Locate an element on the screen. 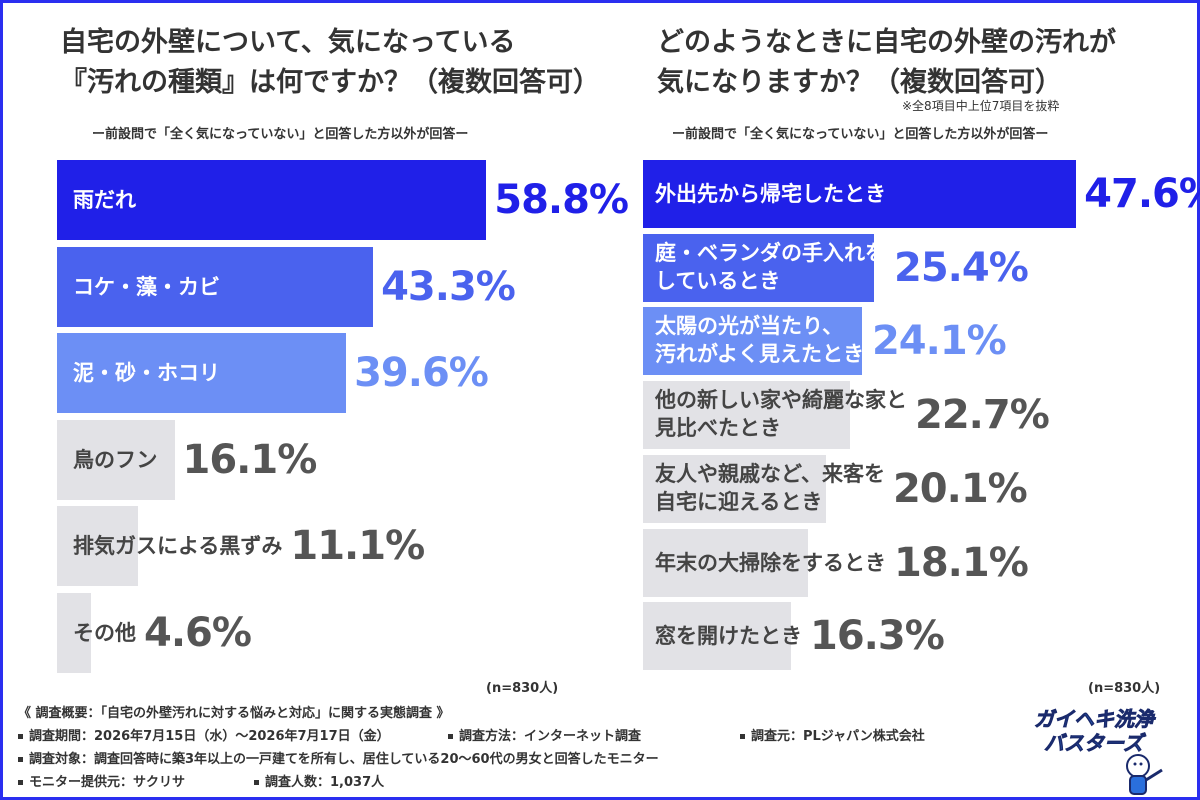  bar-value-label: 47.6% is located at coordinates (1142, 194).